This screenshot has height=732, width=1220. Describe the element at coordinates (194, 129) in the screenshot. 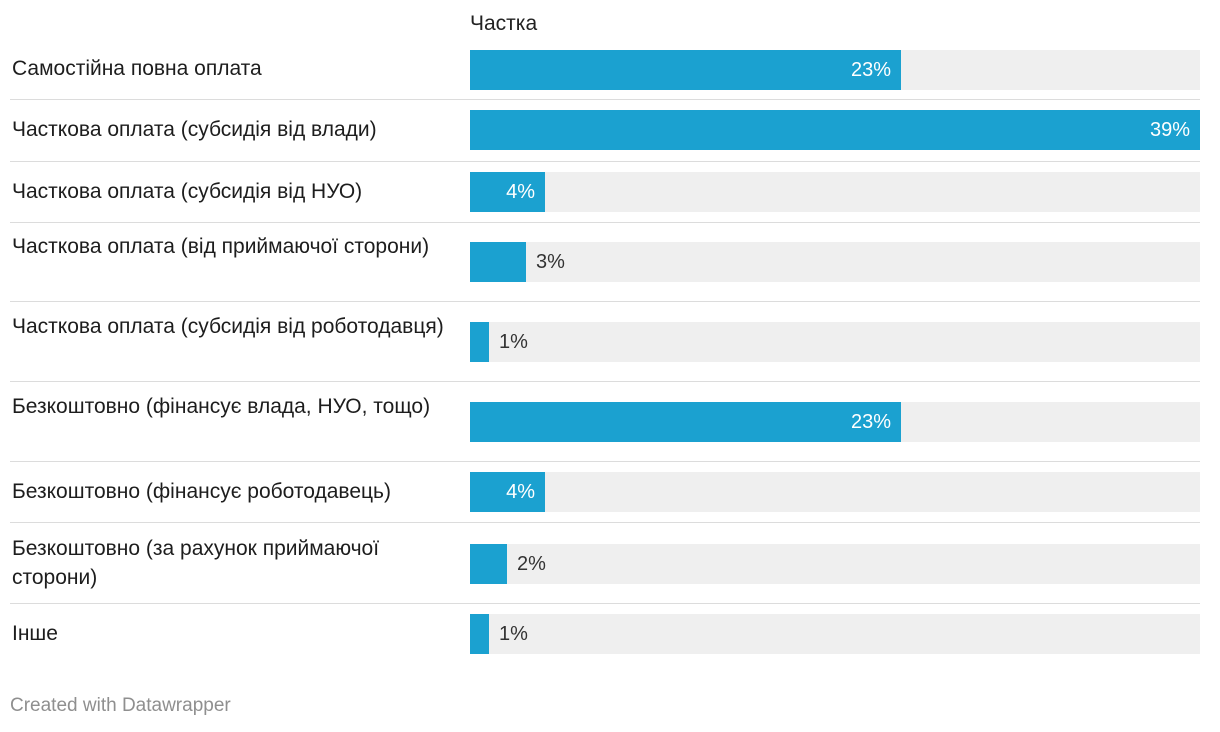

I see `category-label: Часткова оплата (субсидія від влади)` at that location.